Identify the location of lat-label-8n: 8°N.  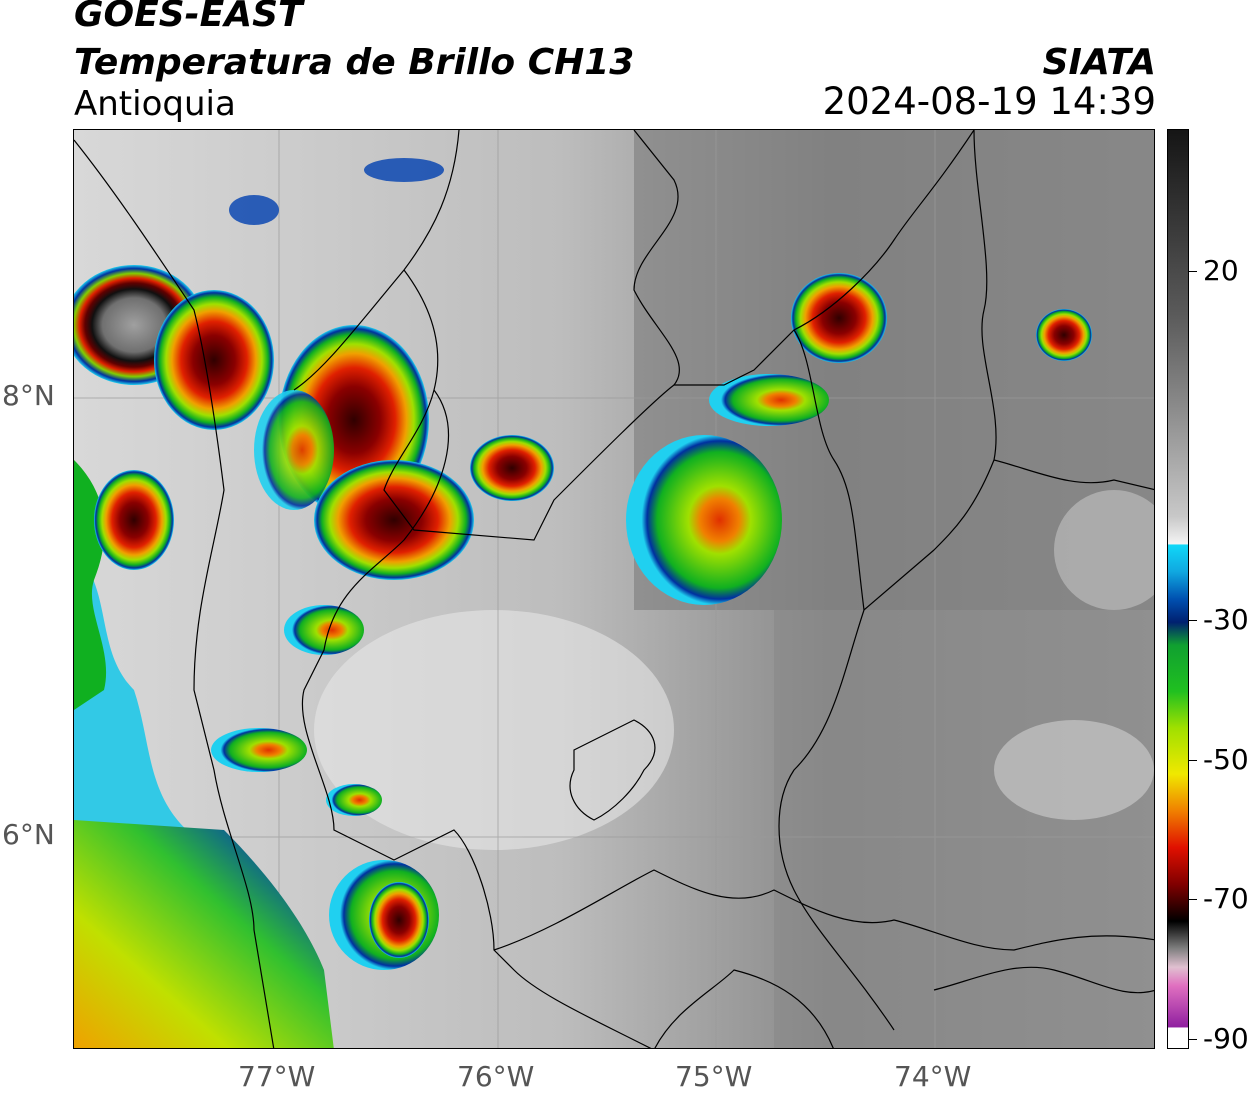
(28, 395).